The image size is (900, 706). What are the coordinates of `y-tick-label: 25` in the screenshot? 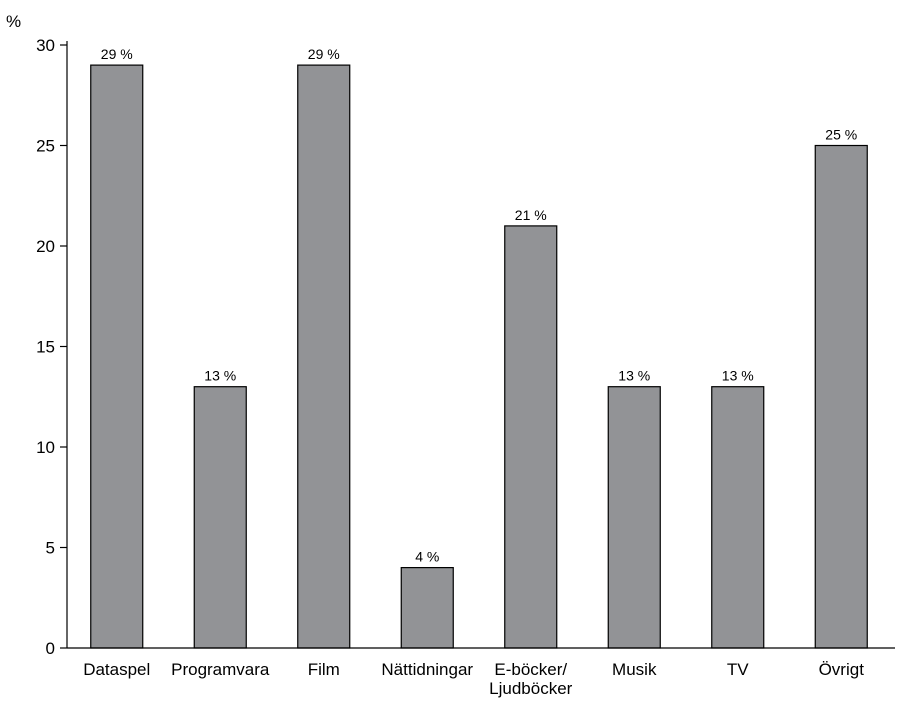 It's located at (45, 146).